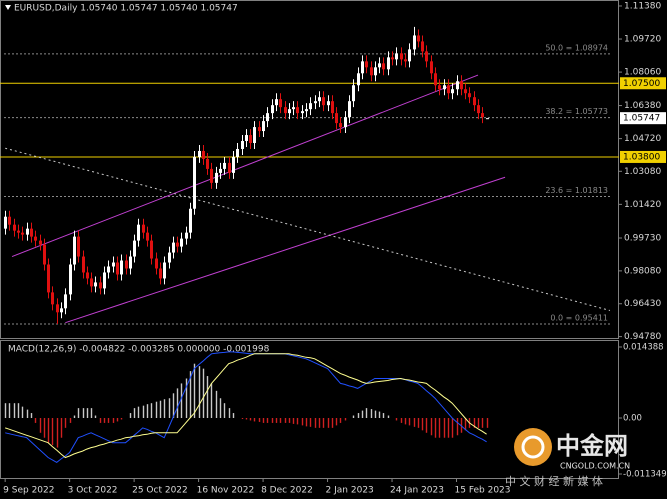  I want to click on last-price-label: 1.05747, so click(641, 119).